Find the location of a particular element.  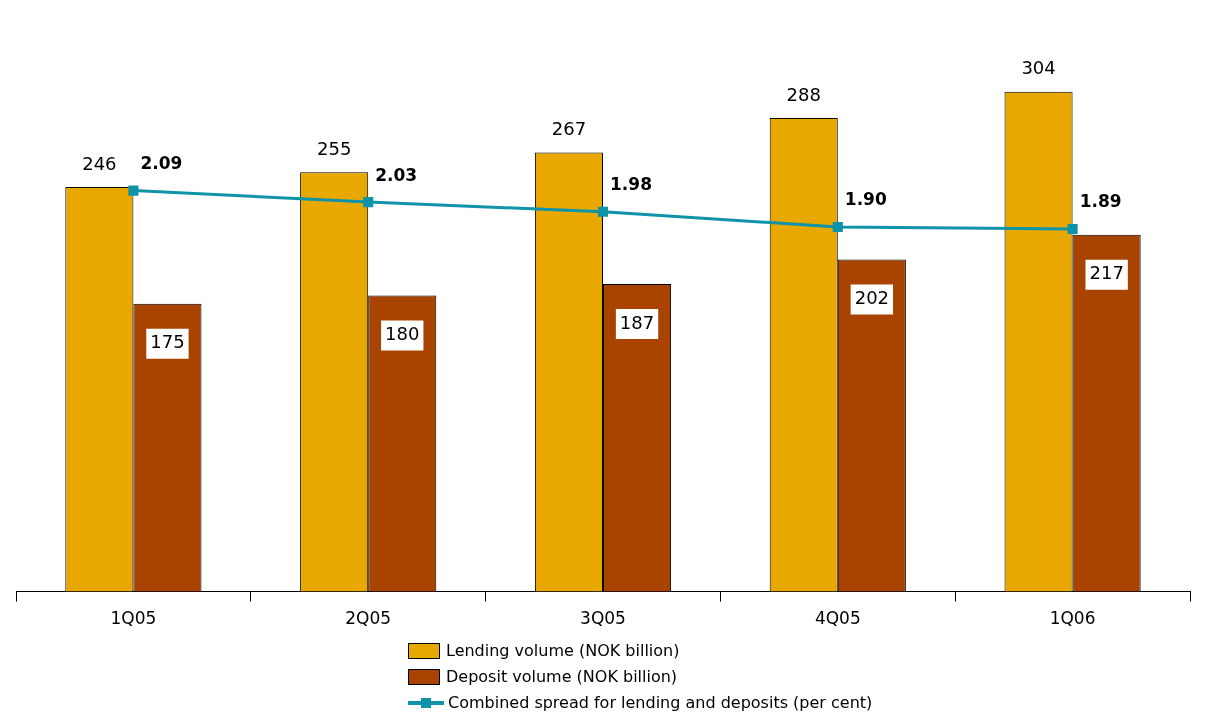

data-label: 217 is located at coordinates (1106, 273).